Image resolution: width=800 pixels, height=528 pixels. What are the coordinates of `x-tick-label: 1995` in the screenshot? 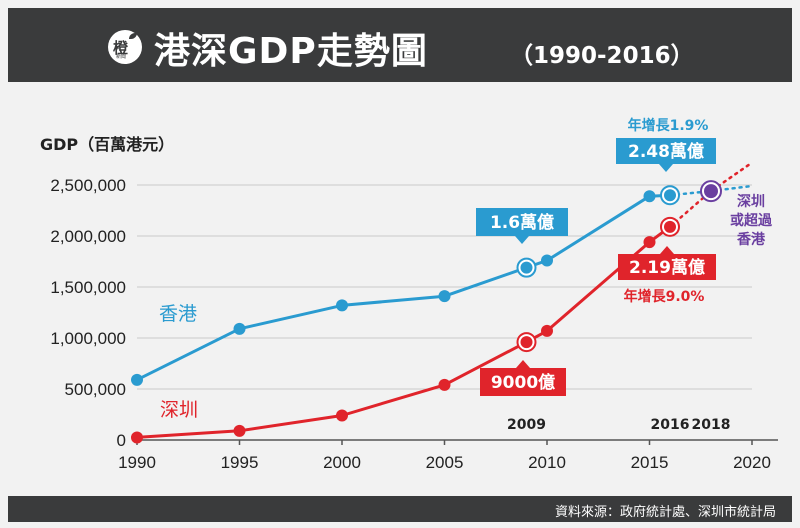 It's located at (240, 462).